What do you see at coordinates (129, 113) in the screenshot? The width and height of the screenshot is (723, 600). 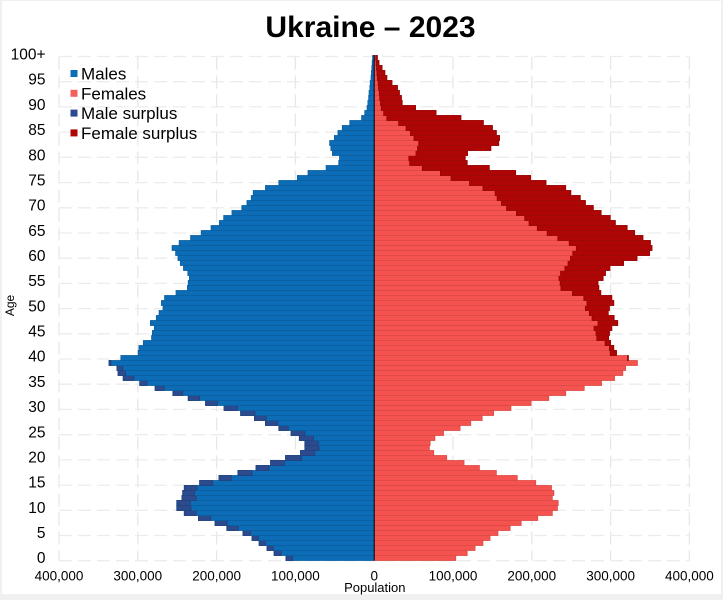 I see `svg-text: Male surplus` at bounding box center [129, 113].